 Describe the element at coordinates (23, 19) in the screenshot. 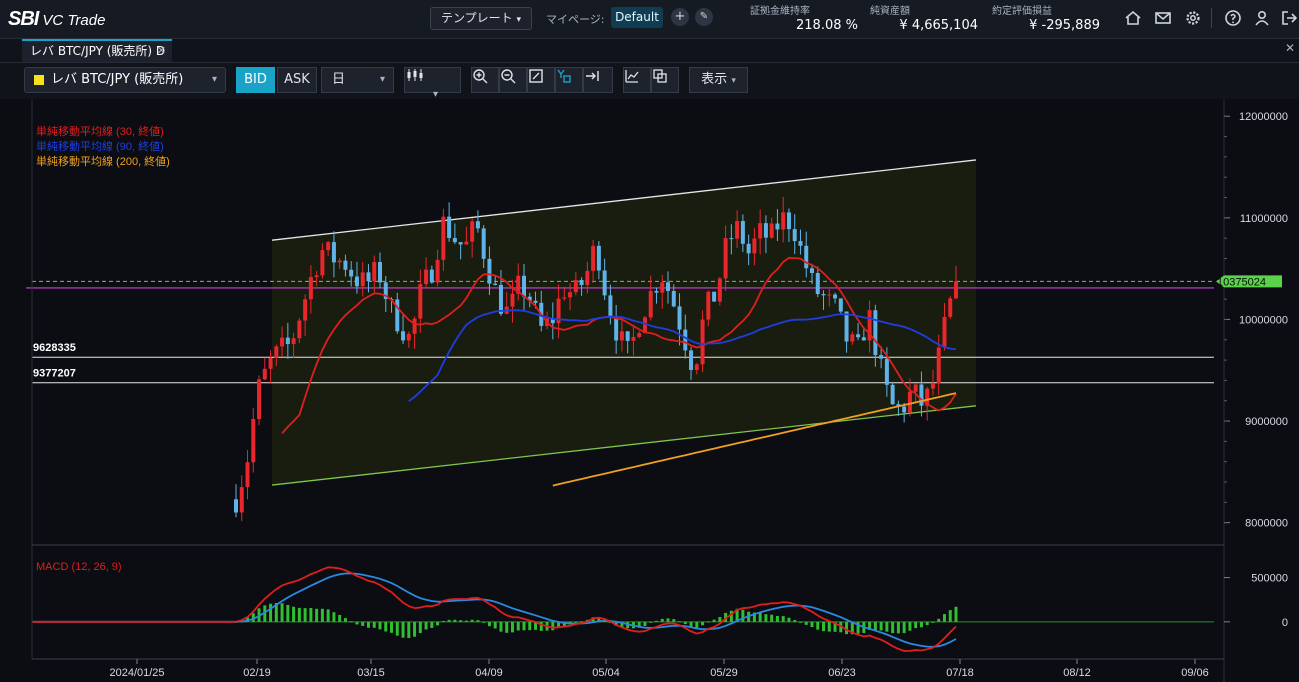

I see `logo-main-text: SBI` at that location.